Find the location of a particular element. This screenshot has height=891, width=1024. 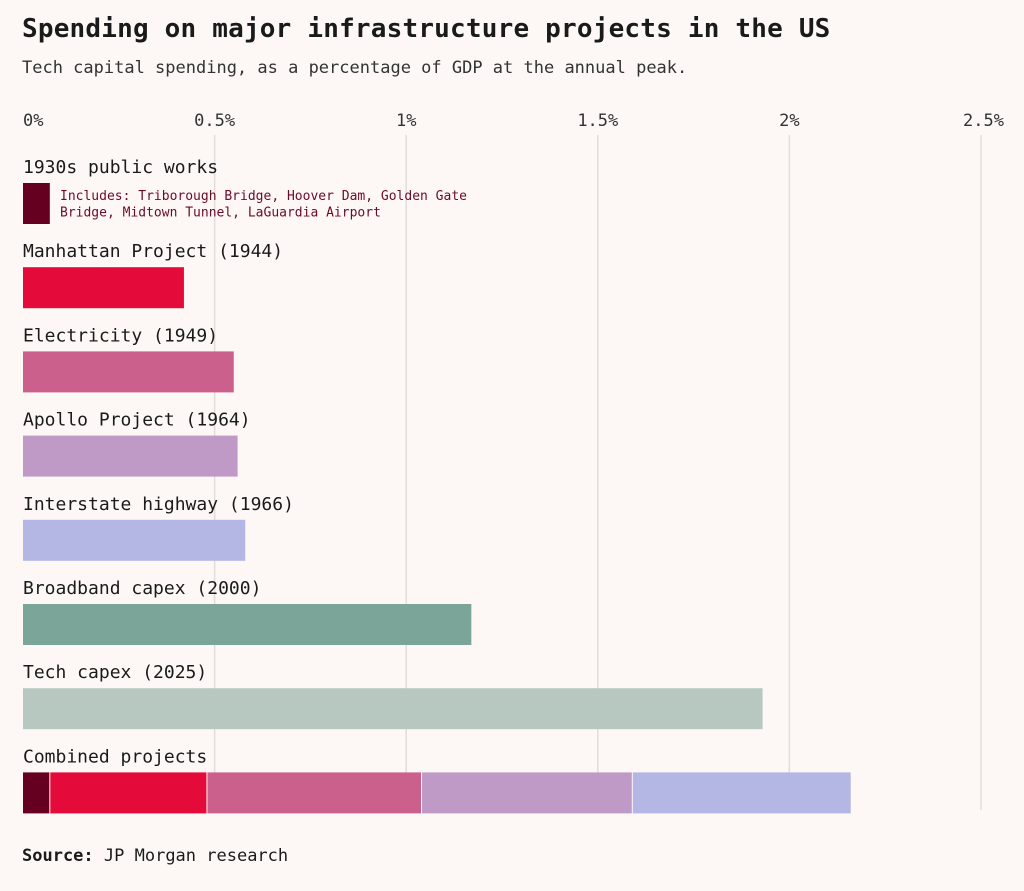

x-tick-label: 0% is located at coordinates (33, 121).